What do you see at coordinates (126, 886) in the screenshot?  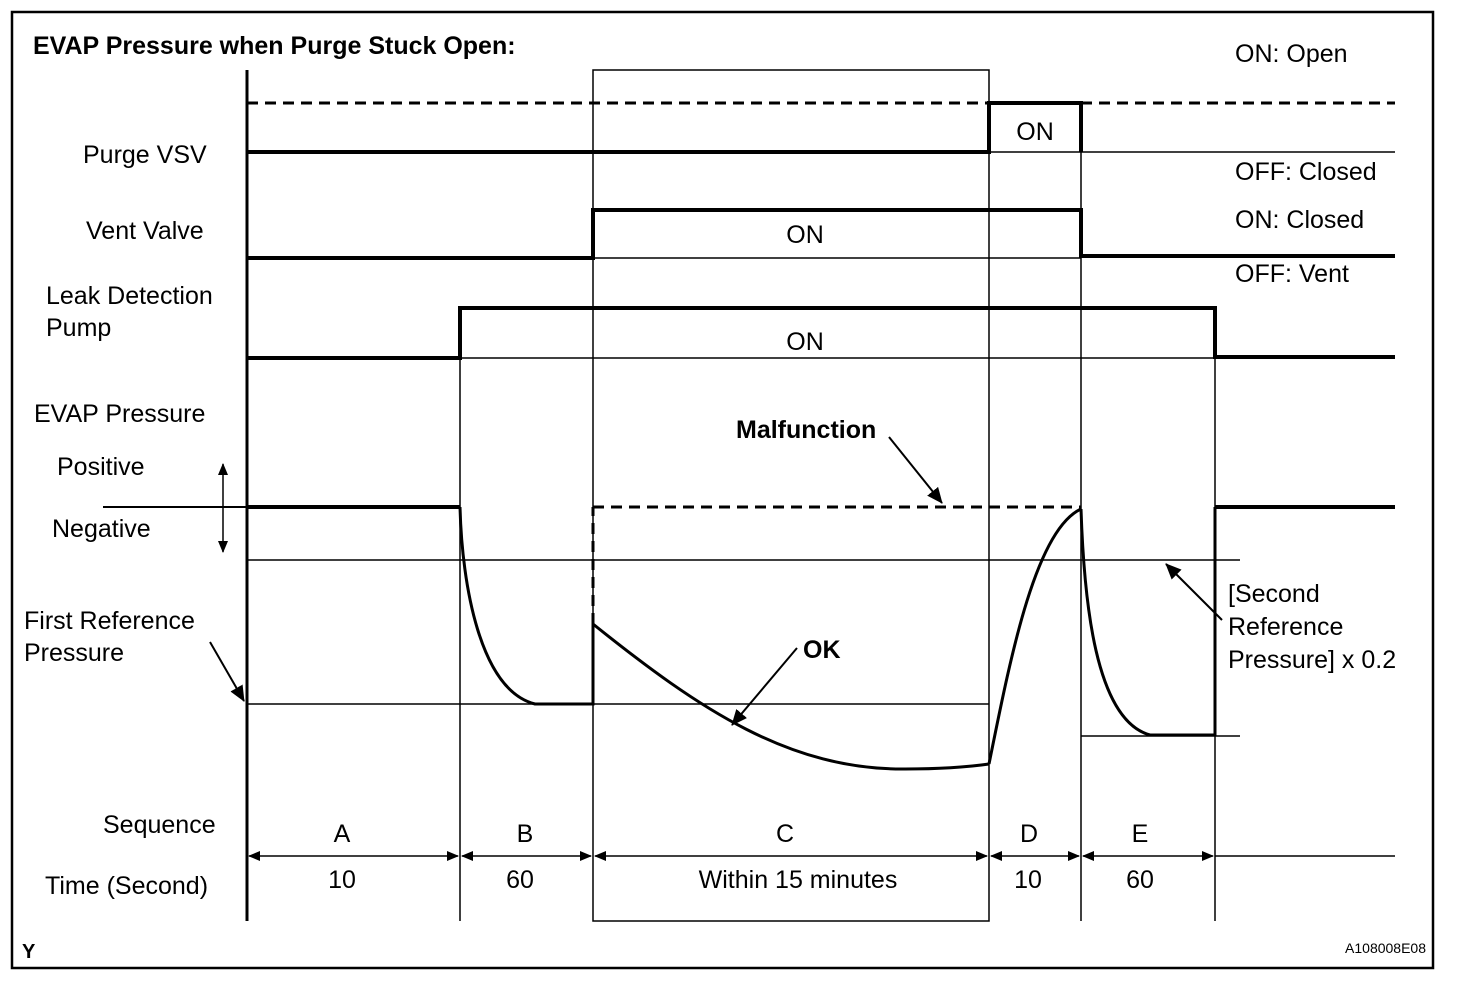 I see `time-label: Time (Second)` at bounding box center [126, 886].